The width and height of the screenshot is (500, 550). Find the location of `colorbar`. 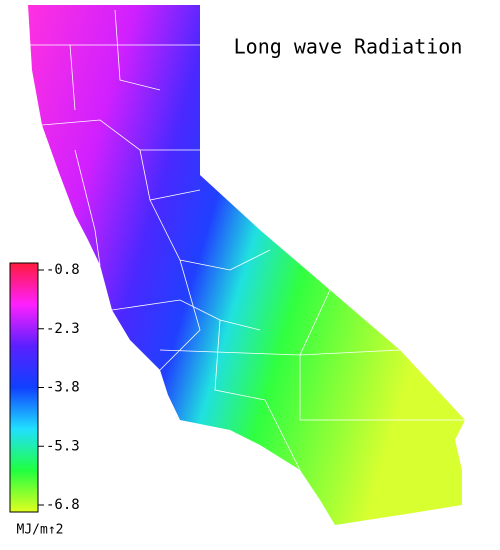

colorbar is located at coordinates (24, 387).